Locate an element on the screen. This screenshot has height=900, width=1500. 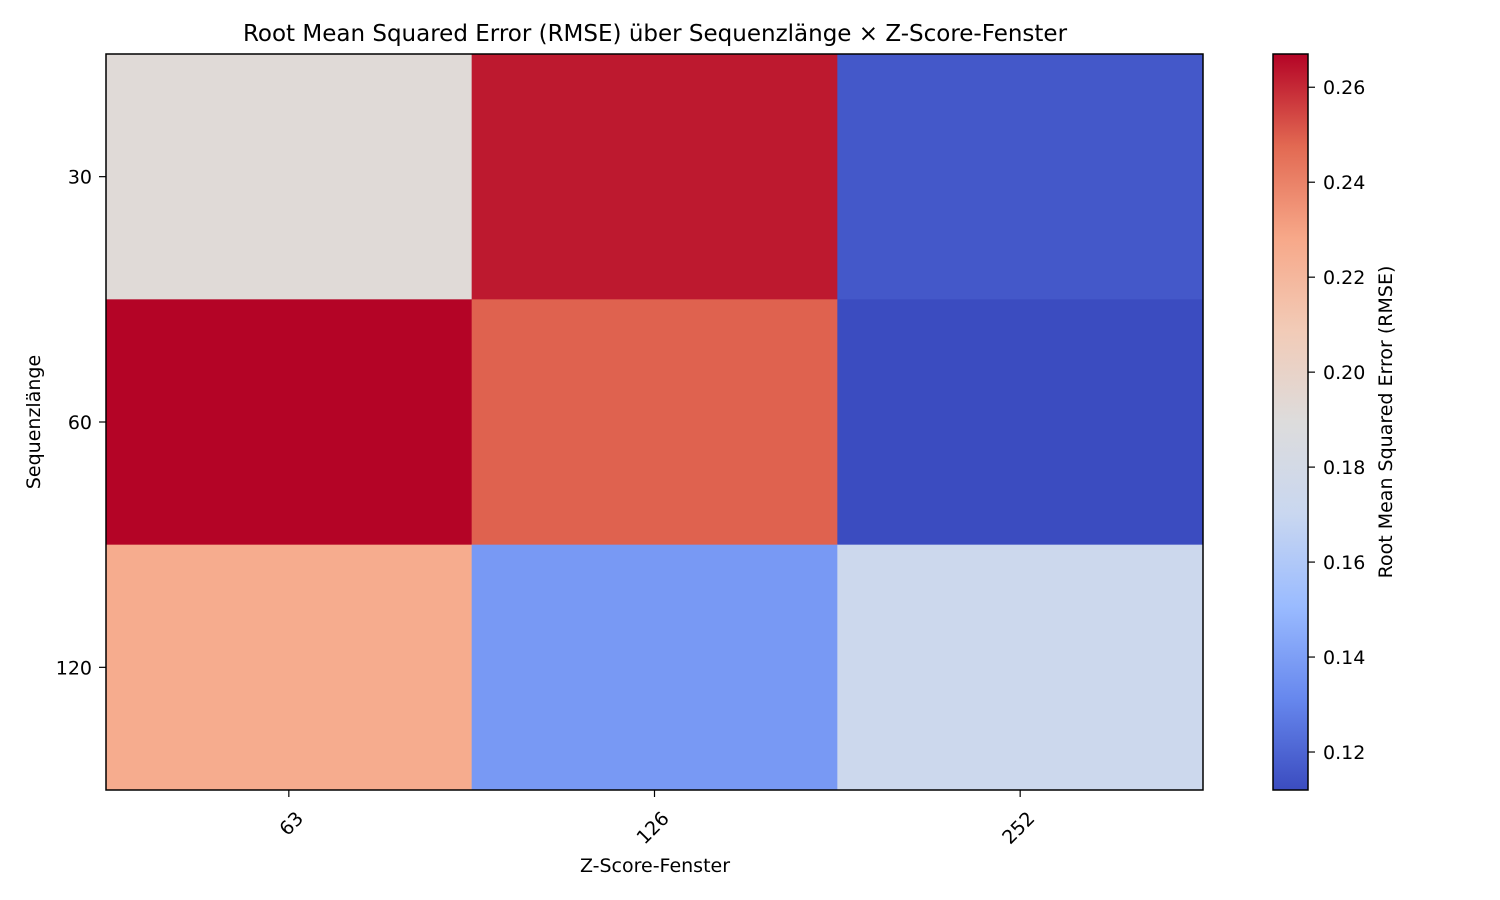
heatmap-cell-r0-c1 is located at coordinates (654, 177).